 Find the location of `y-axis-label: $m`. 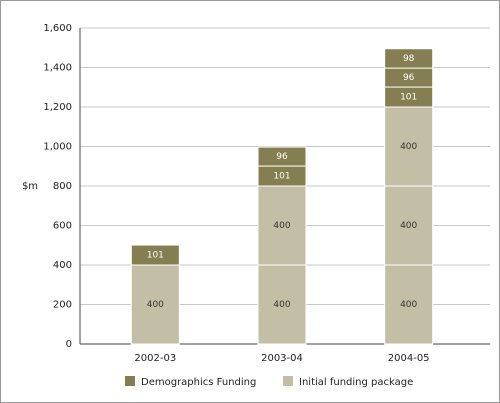

y-axis-label: $m is located at coordinates (30, 186).